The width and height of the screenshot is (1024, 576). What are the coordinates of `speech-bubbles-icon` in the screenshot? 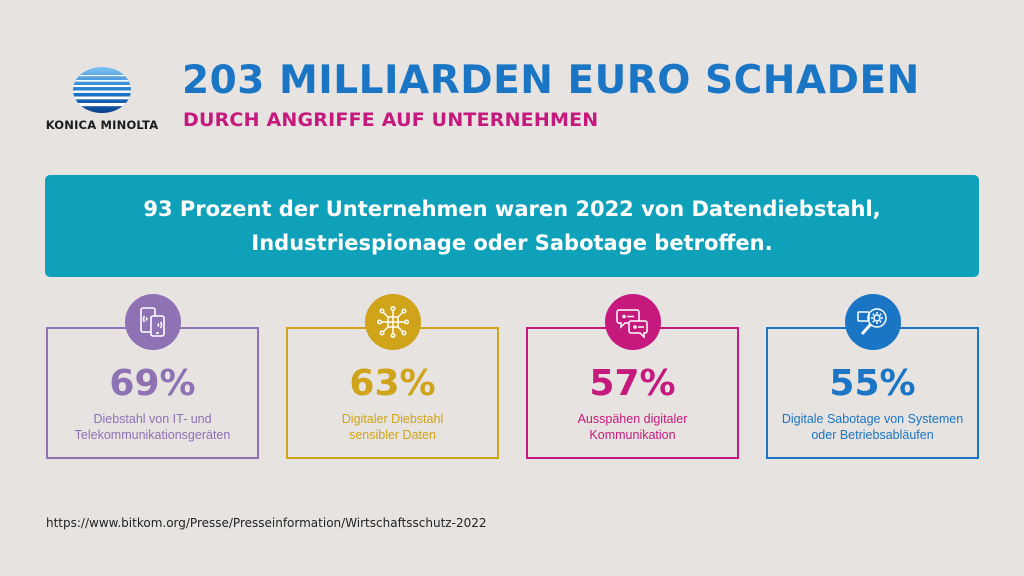 It's located at (632, 322).